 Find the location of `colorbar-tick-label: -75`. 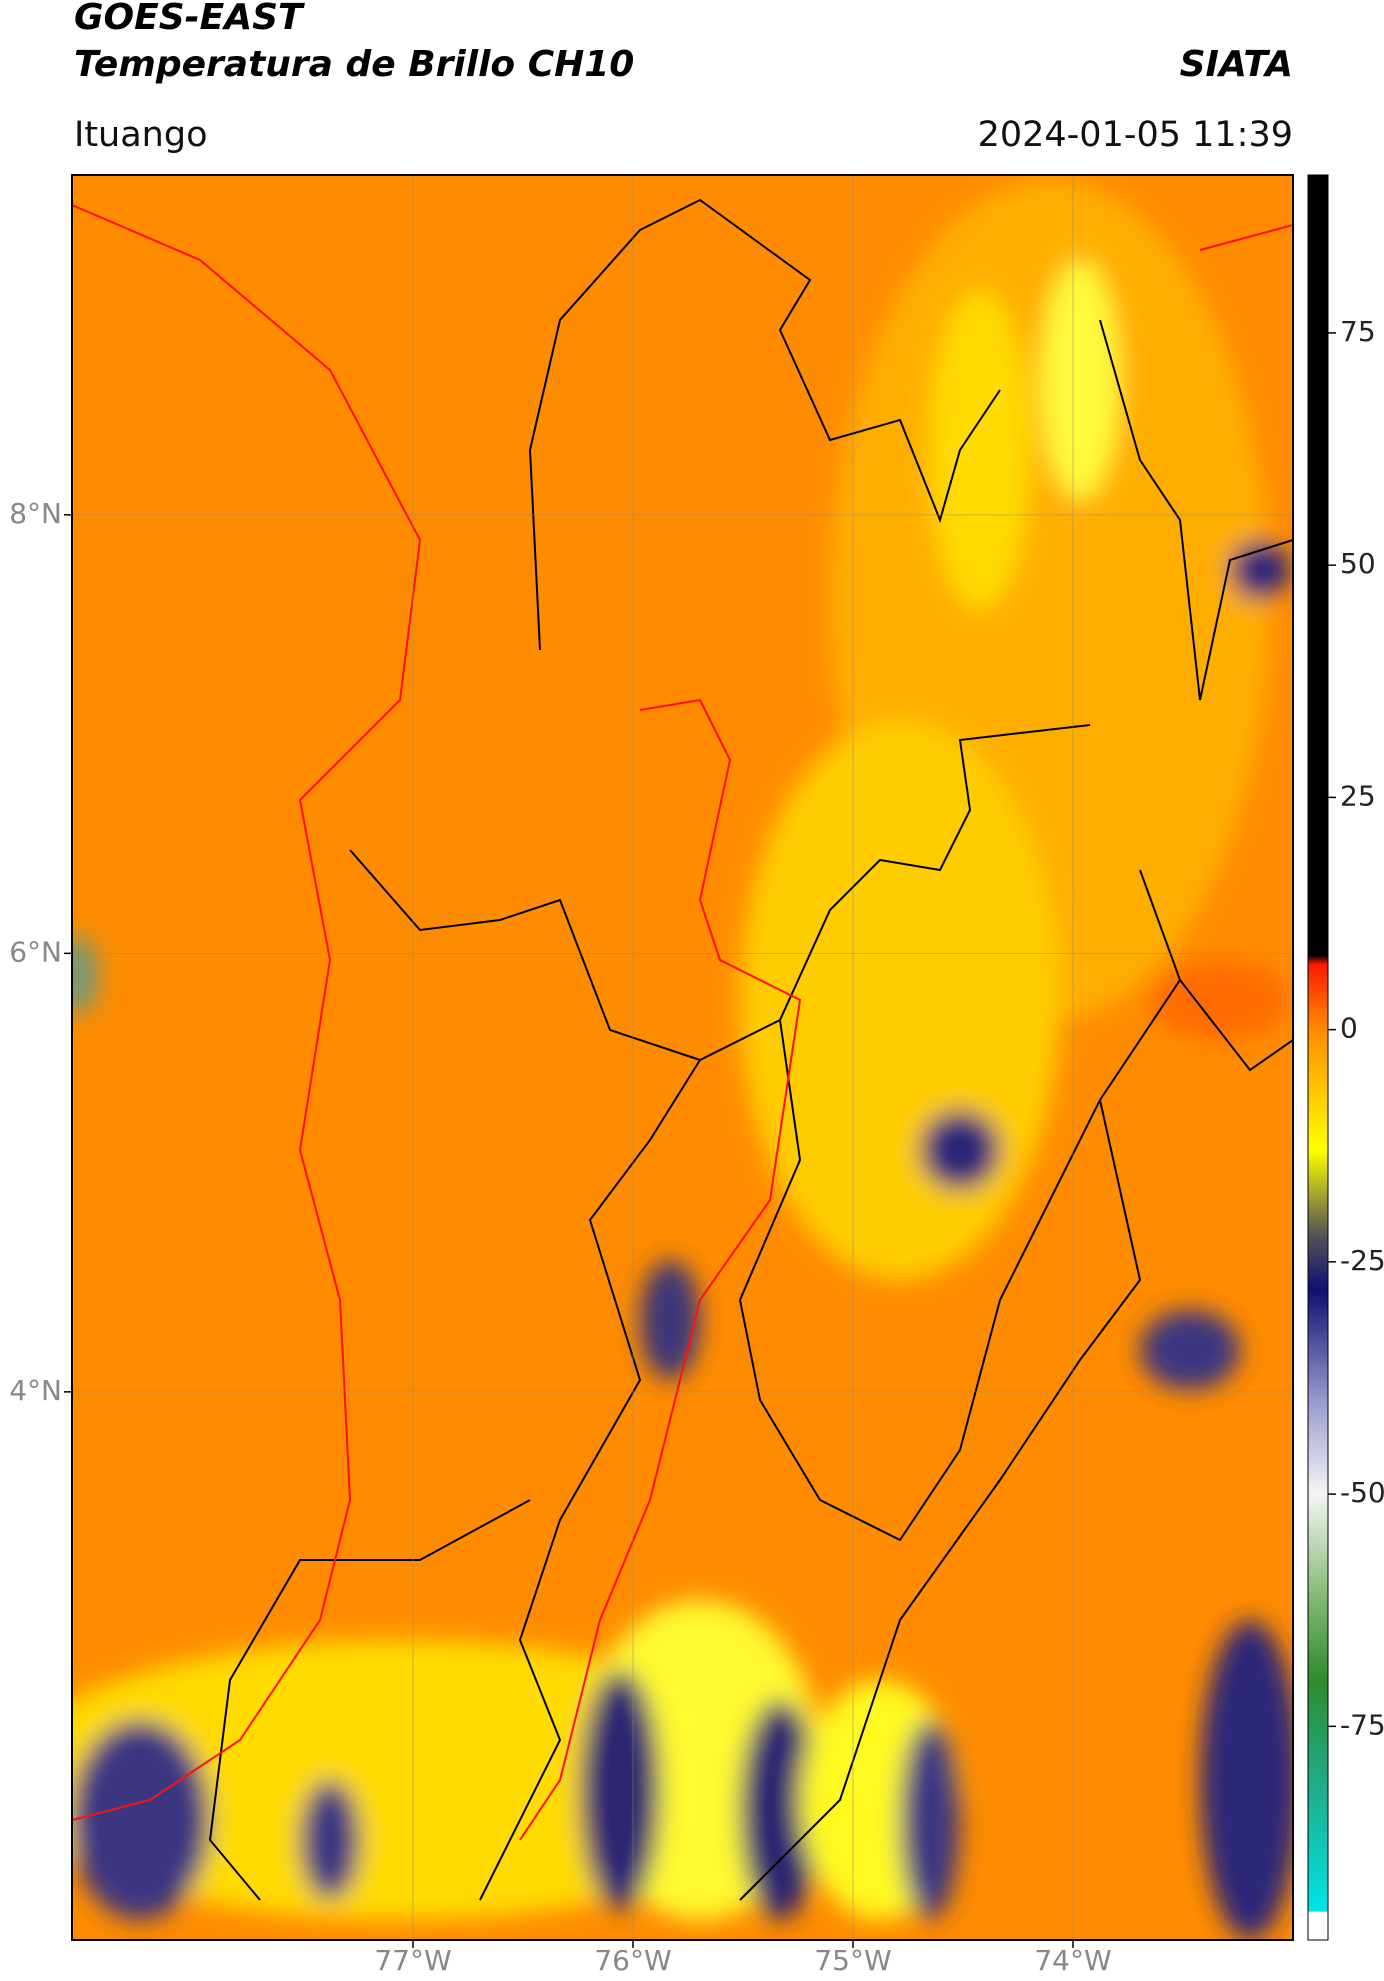

colorbar-tick-label: -75 is located at coordinates (1362, 1724).